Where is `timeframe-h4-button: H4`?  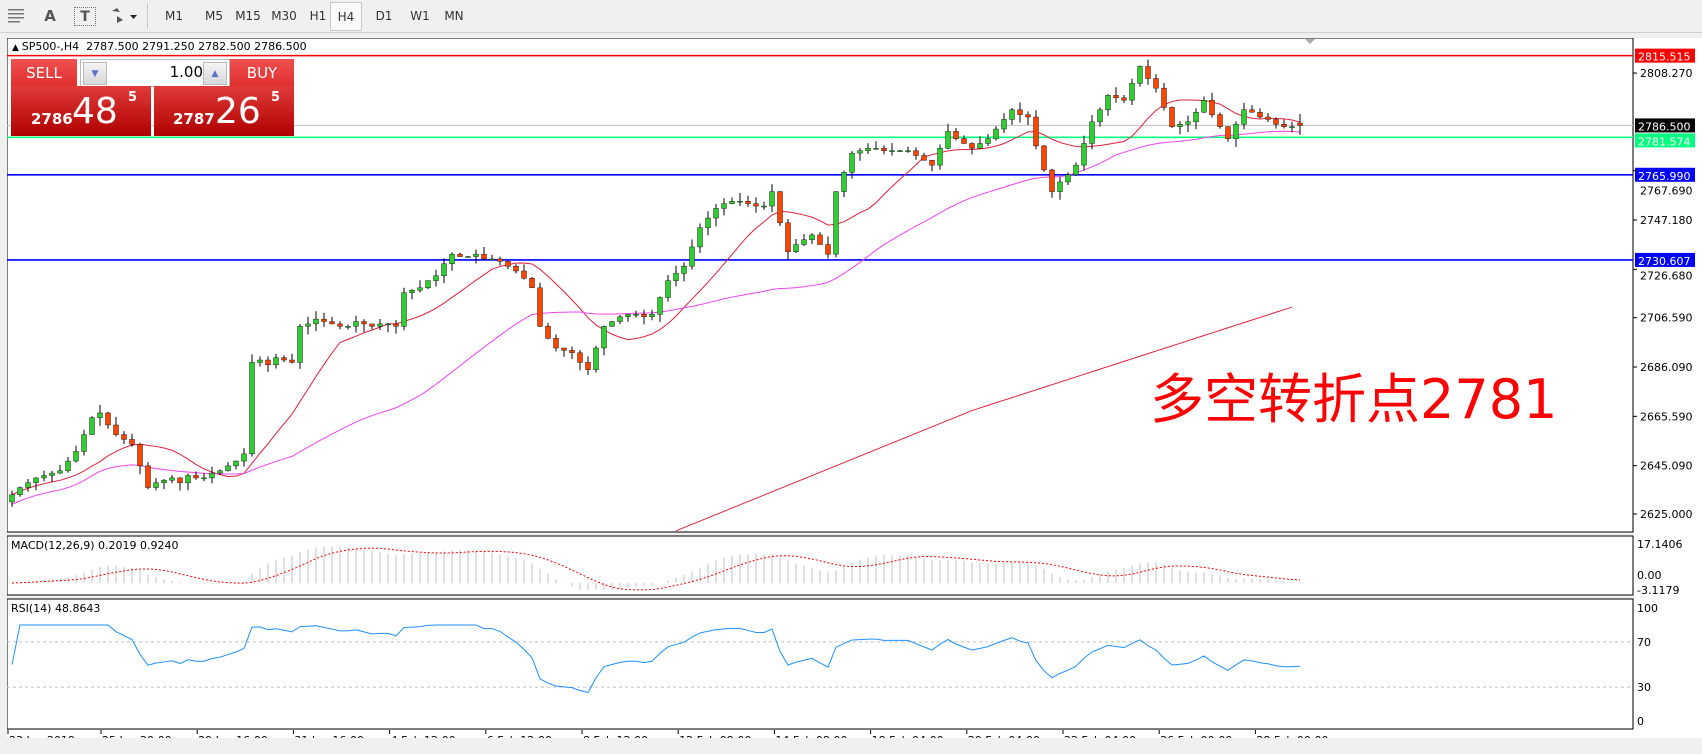
timeframe-h4-button: H4 is located at coordinates (346, 16).